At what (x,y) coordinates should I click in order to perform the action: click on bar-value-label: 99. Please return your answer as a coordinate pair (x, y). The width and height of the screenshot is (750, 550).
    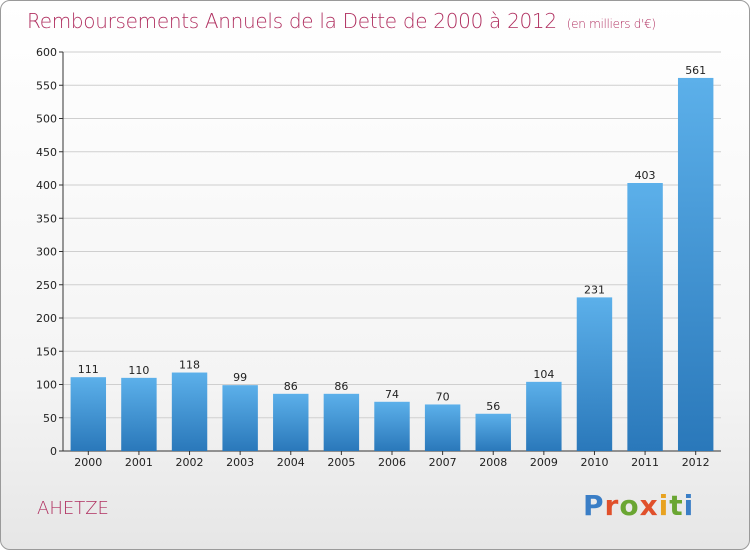
    Looking at the image, I should click on (240, 377).